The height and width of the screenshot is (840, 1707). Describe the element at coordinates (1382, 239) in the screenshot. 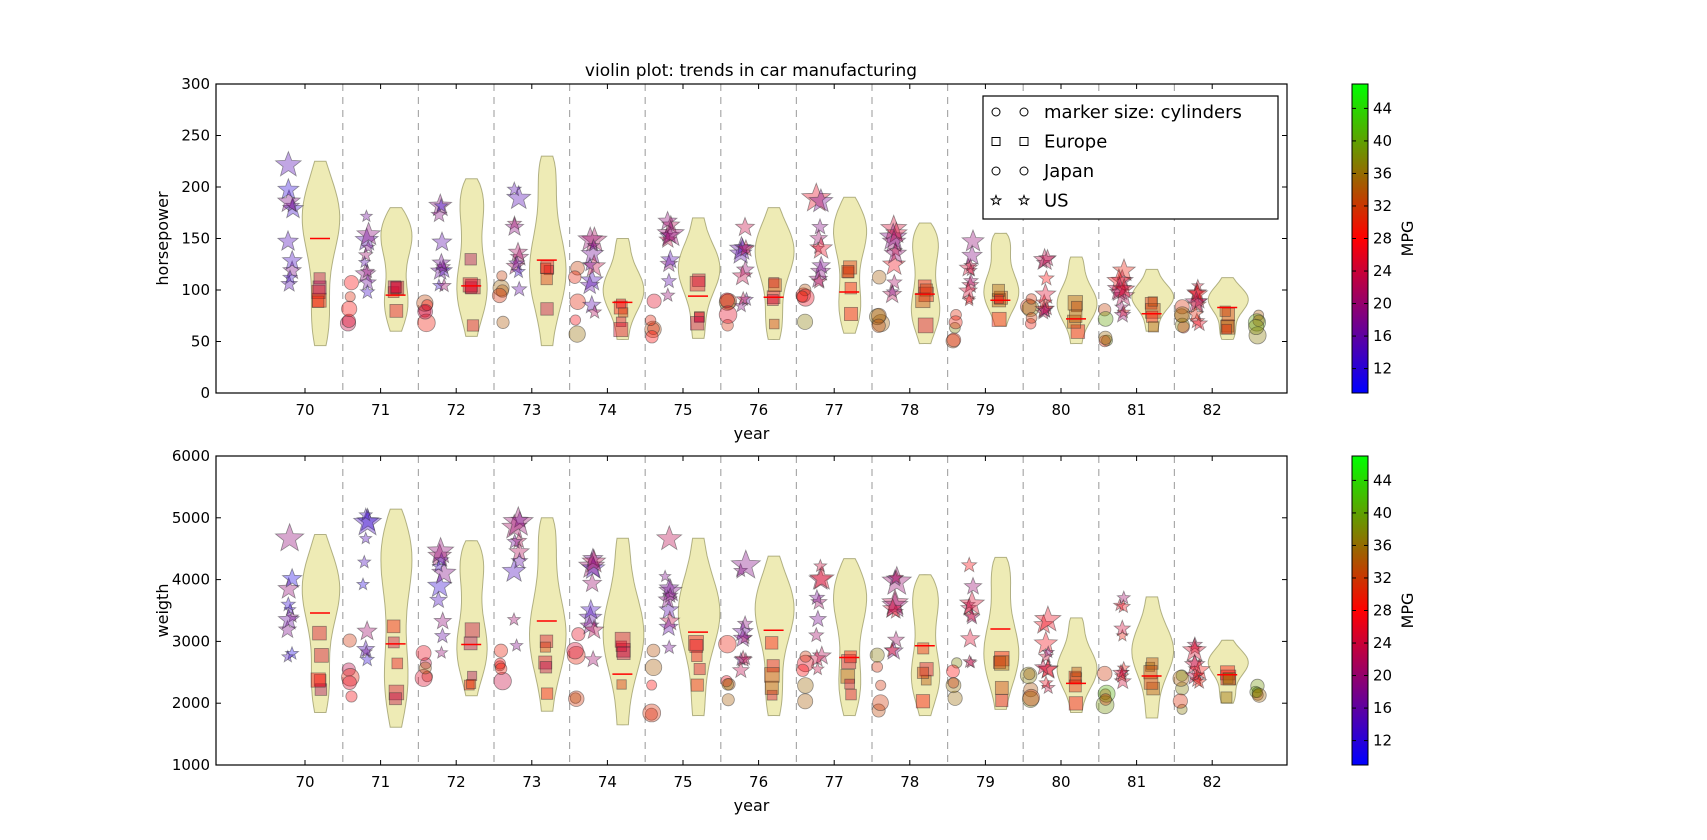

I see `colorbar-tick-label: 28` at that location.